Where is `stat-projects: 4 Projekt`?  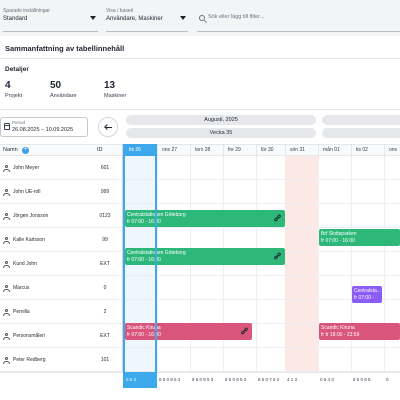 stat-projects: 4 Projekt is located at coordinates (13, 89).